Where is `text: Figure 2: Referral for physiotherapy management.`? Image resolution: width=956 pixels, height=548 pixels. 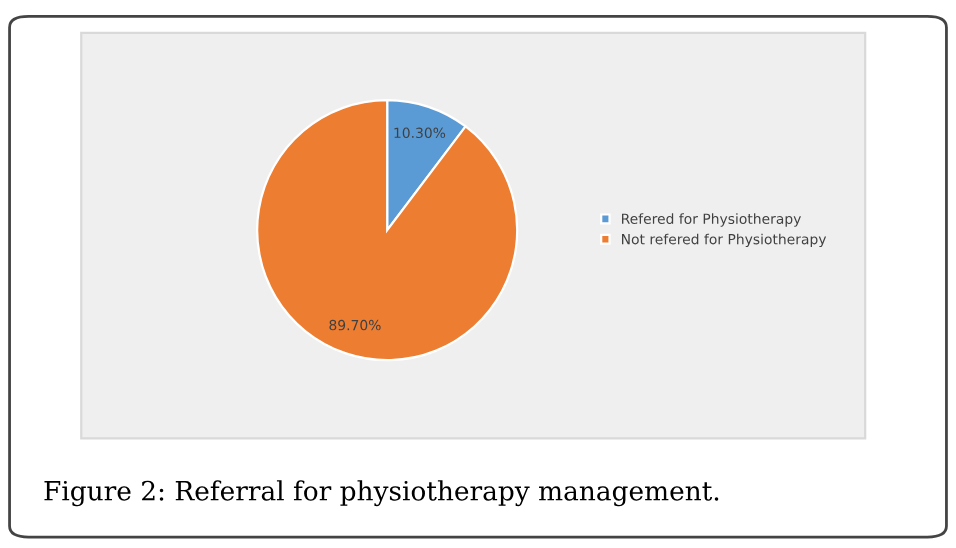
text: Figure 2: Referral for physiotherapy management. is located at coordinates (381, 493).